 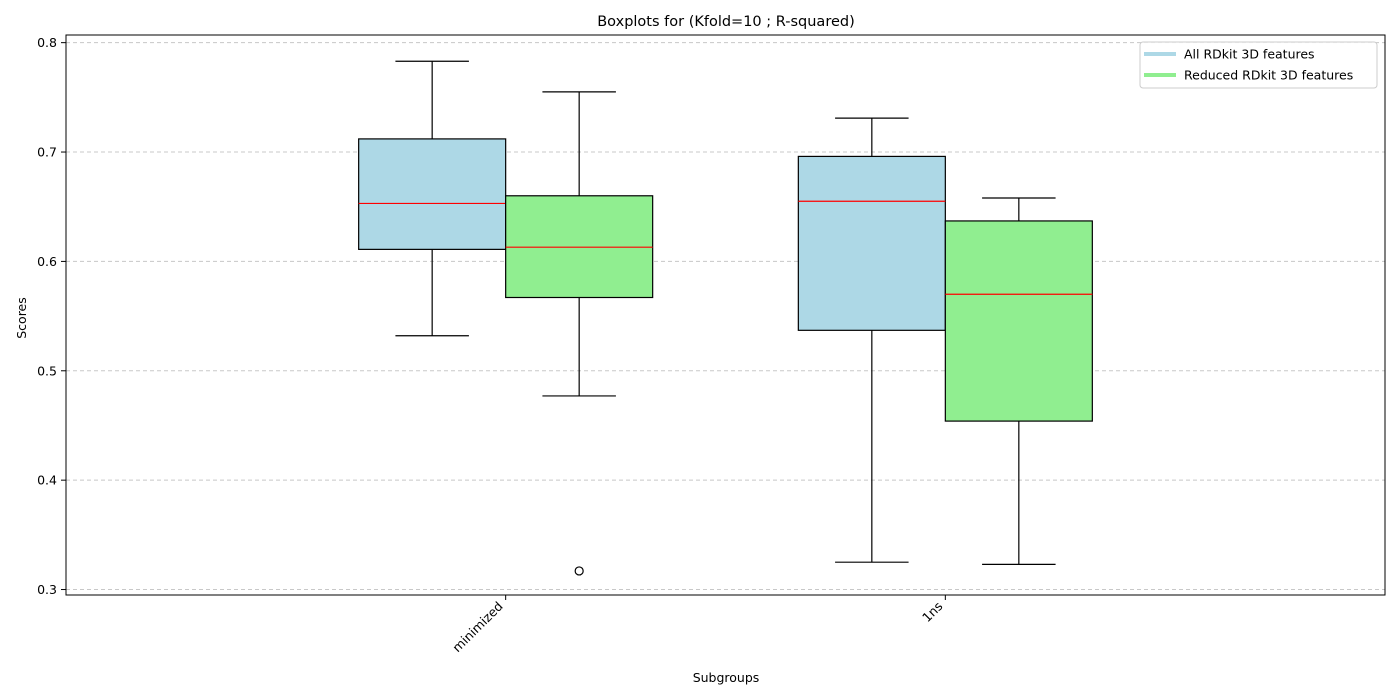 What do you see at coordinates (1249, 54) in the screenshot?
I see `legend-entry: All RDkit 3D features` at bounding box center [1249, 54].